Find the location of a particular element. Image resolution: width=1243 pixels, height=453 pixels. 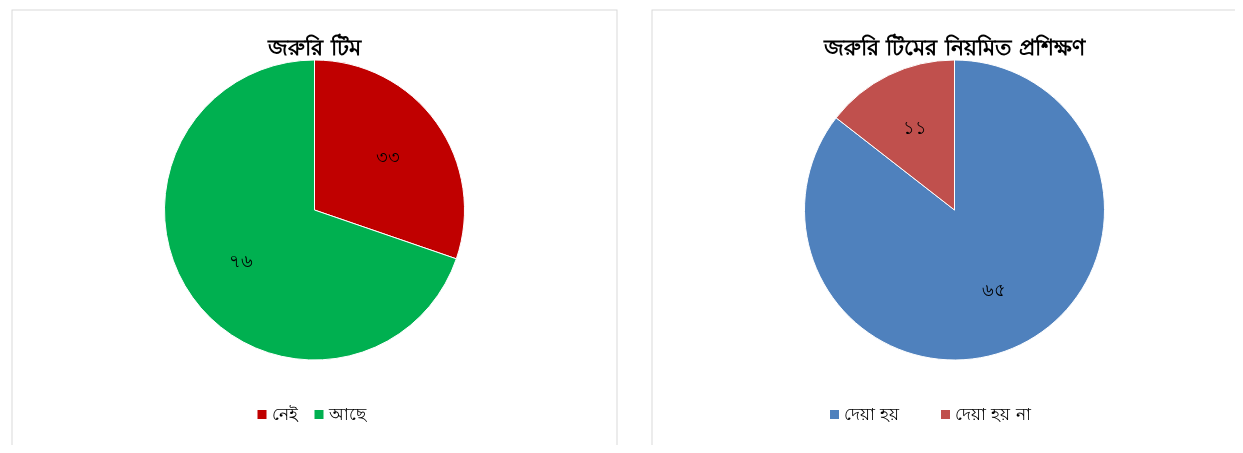

chart-title: জরুরি টিম is located at coordinates (314, 46).